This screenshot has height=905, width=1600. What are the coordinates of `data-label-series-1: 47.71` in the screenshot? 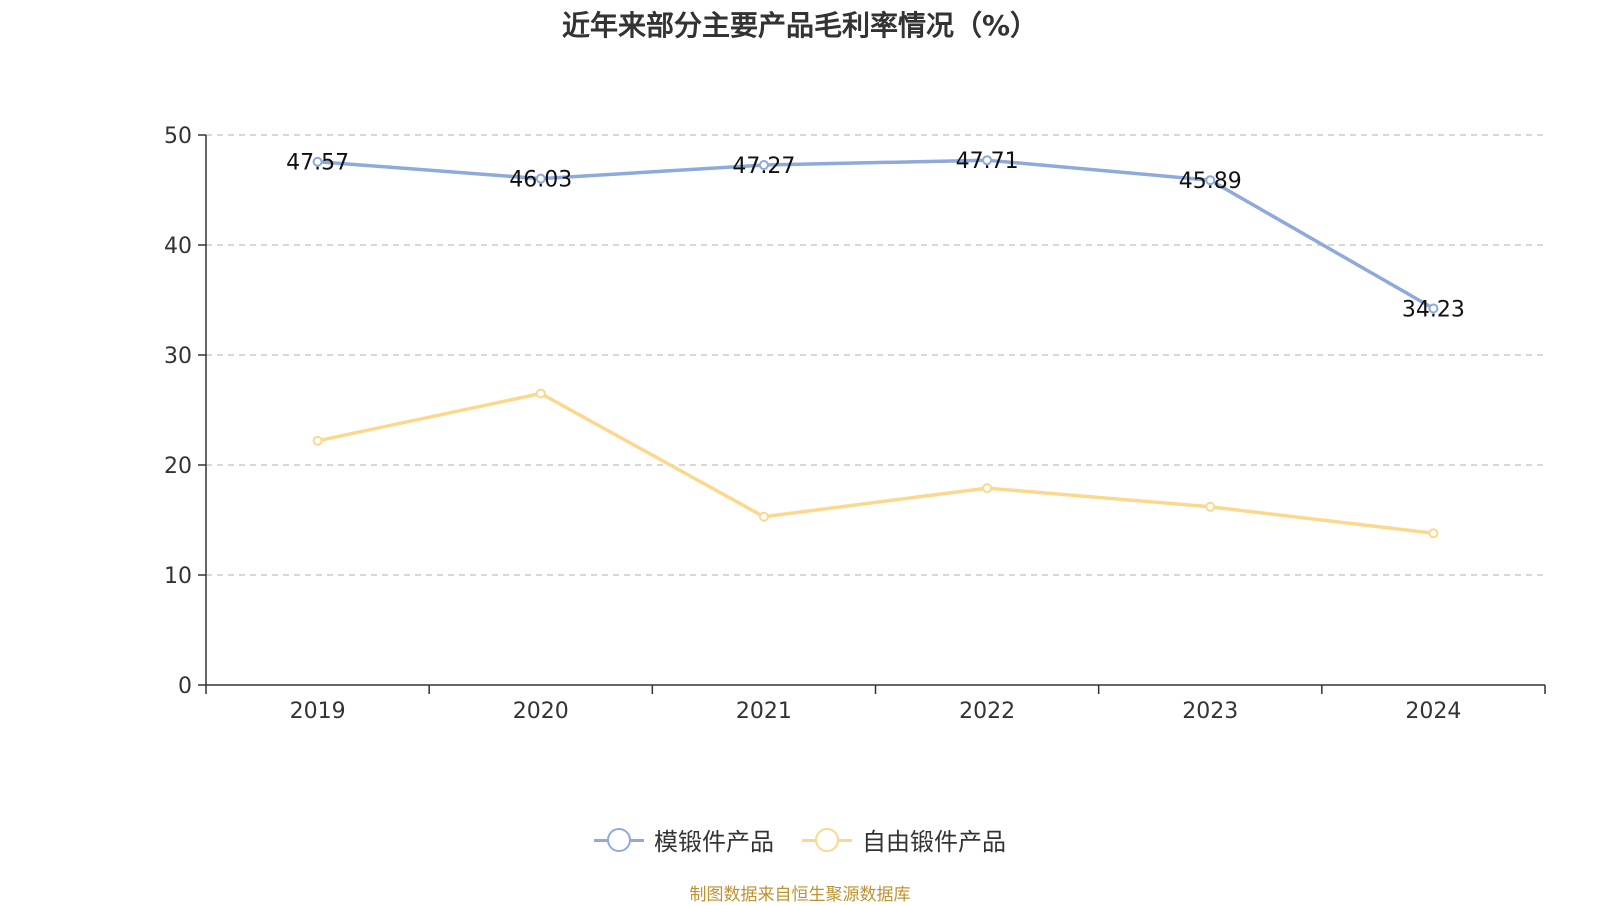 It's located at (987, 161).